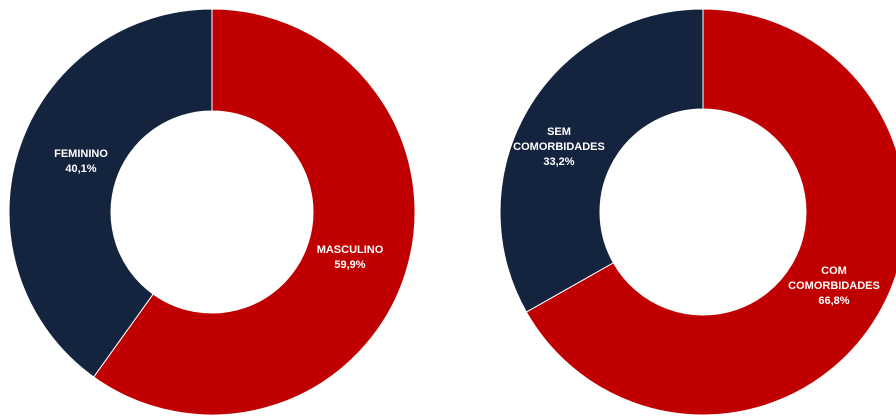 The height and width of the screenshot is (417, 896). Describe the element at coordinates (350, 257) in the screenshot. I see `slice-label-masculino: MASCULINO 59,9%` at that location.